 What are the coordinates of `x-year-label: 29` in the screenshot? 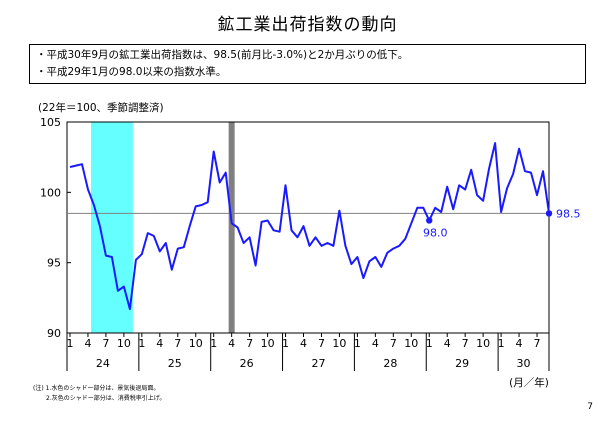 It's located at (462, 363).